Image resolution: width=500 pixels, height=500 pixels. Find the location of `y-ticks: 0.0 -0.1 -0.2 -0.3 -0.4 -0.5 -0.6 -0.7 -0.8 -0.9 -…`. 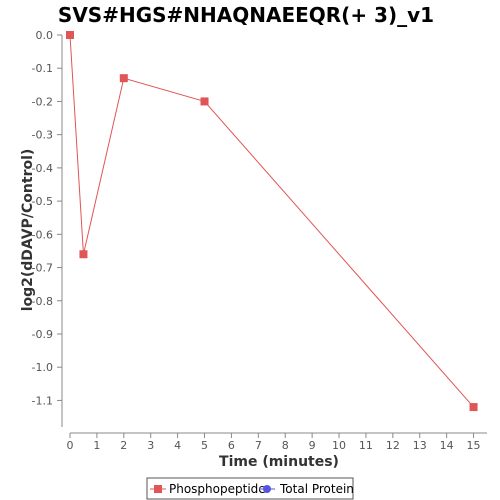

y-ticks: 0.0 -0.1 -0.2 -0.3 -0.4 -0.5 -0.6 -0.7 -0.8 -0.9 -… is located at coordinates (47, 218).